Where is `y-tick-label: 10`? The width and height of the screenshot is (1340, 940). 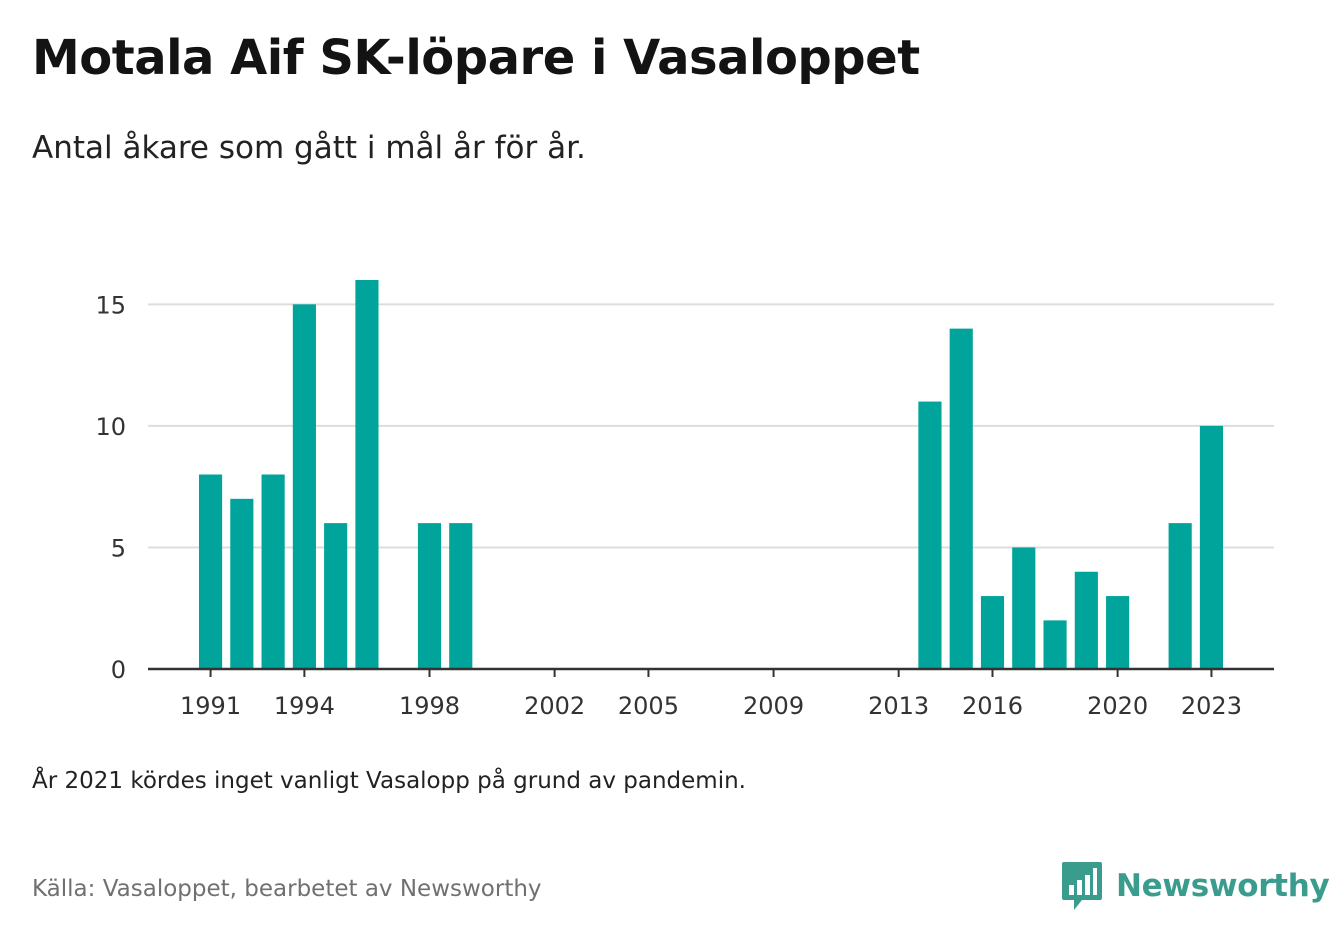 y-tick-label: 10 is located at coordinates (110, 427).